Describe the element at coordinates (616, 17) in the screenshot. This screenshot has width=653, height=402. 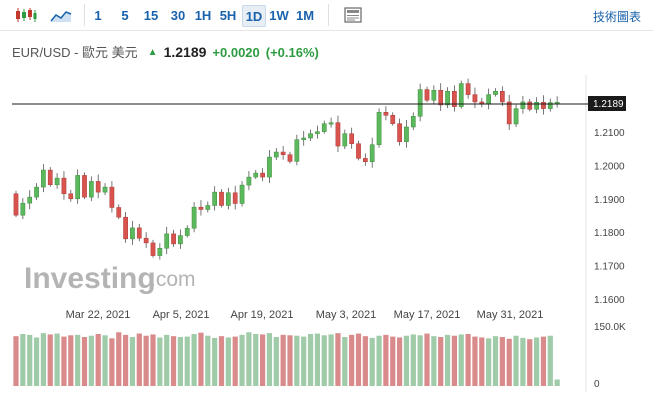
I see `technical-chart-link: 技術圖表` at that location.